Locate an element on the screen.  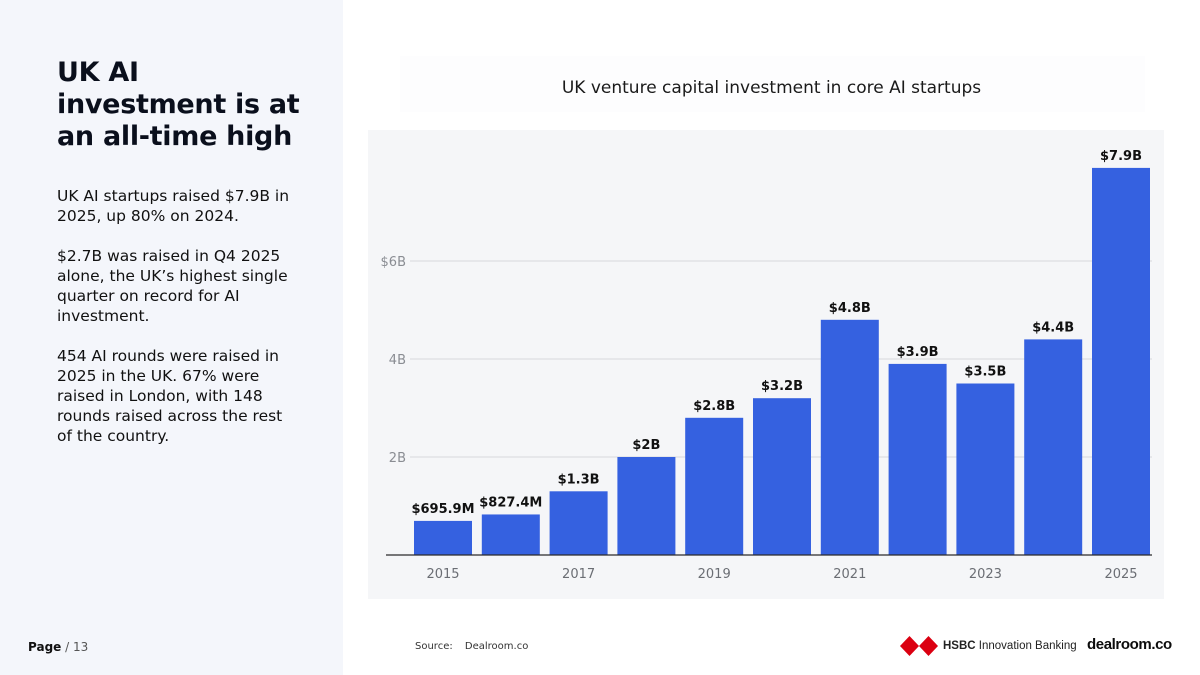
x-tick-label: 2019 is located at coordinates (714, 574).